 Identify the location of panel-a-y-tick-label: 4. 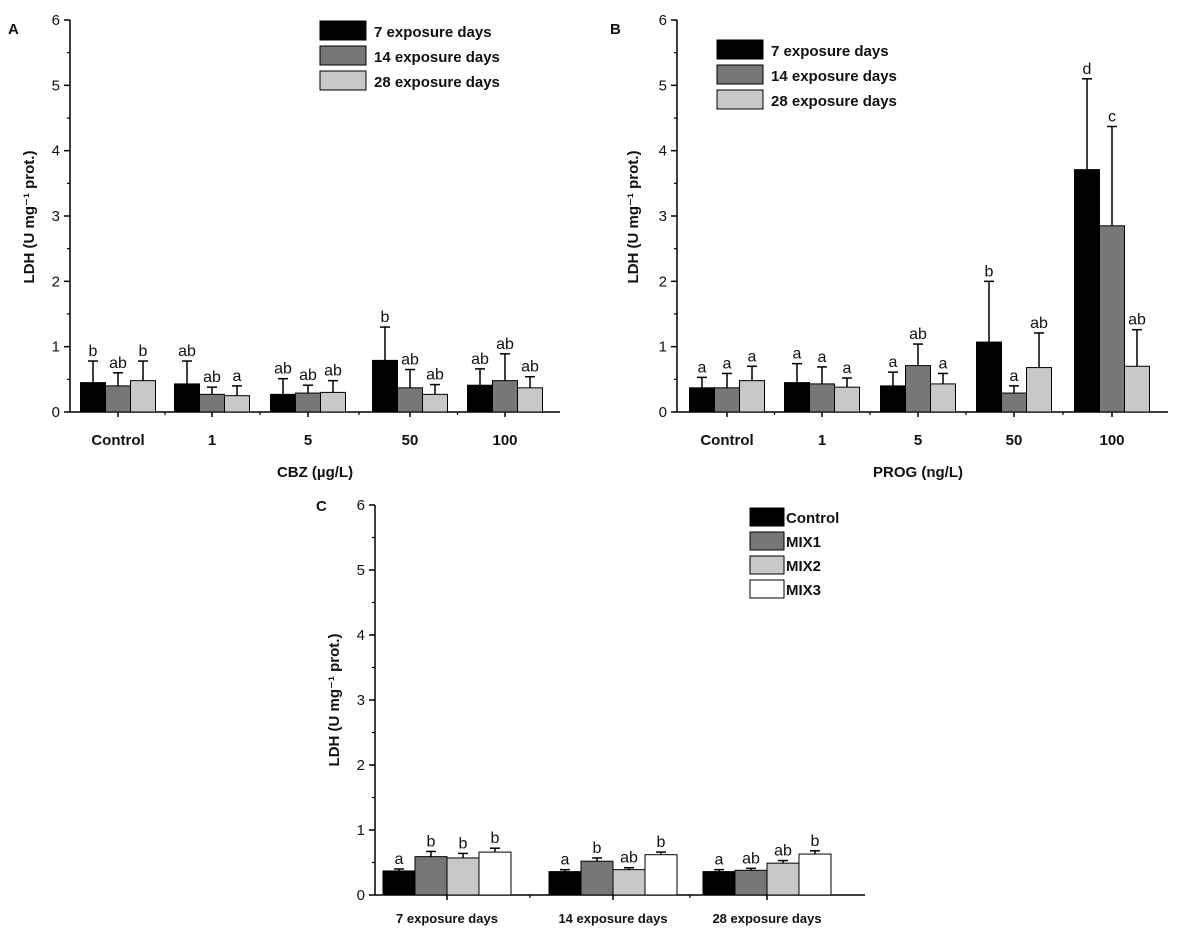
(56, 151).